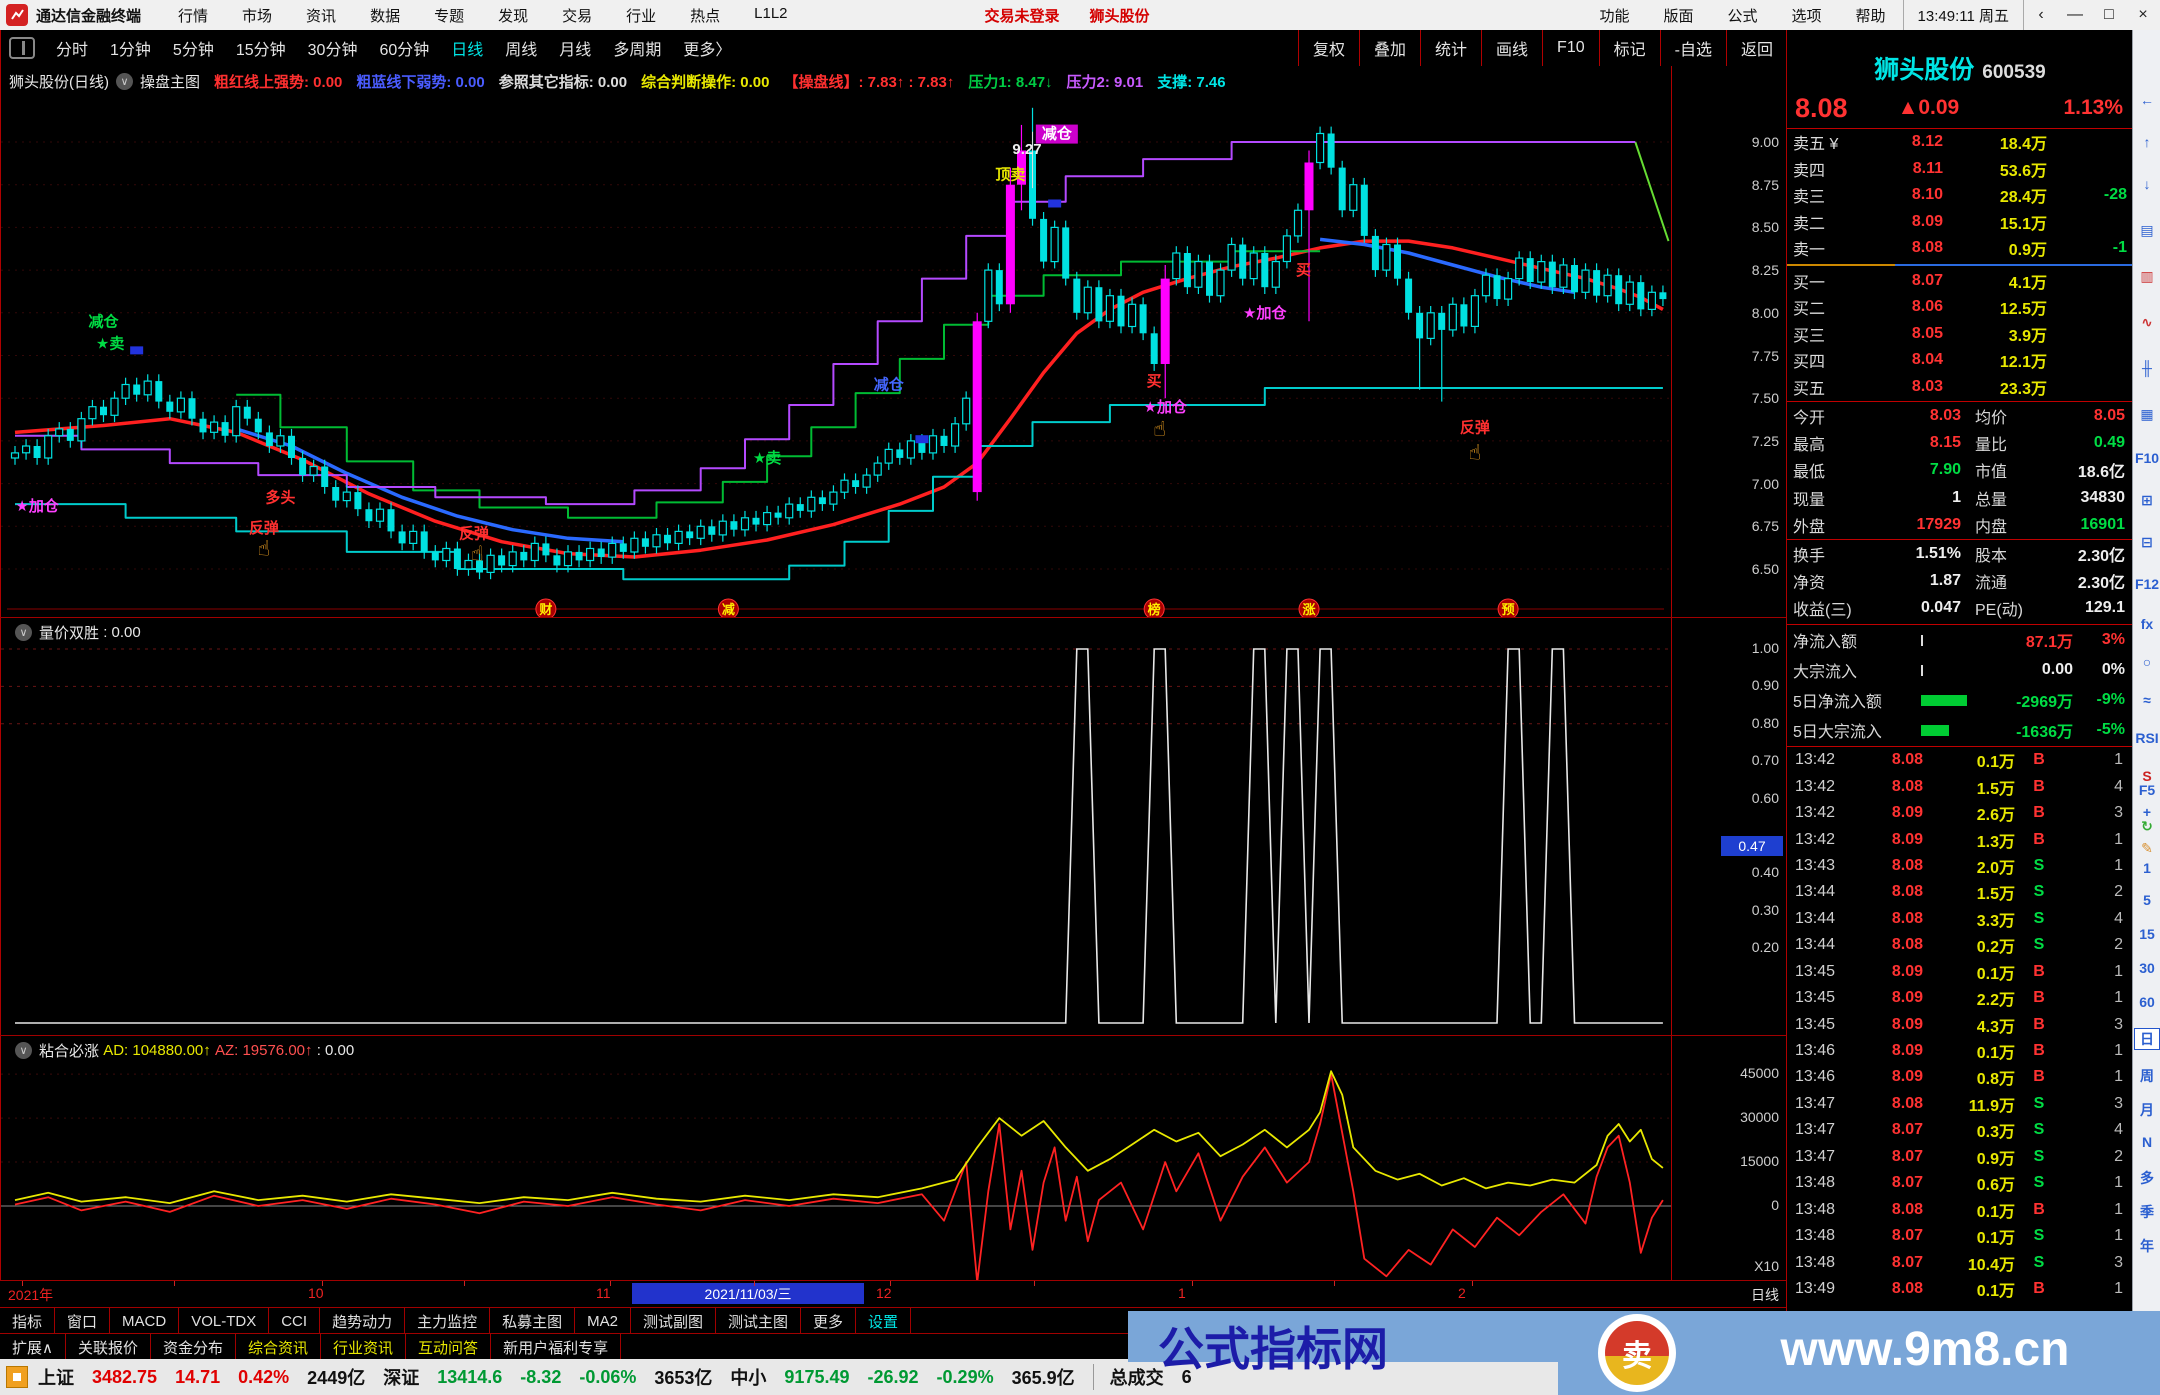 This screenshot has height=1395, width=2160. I want to click on menu-item-市场: 市场, so click(257, 16).